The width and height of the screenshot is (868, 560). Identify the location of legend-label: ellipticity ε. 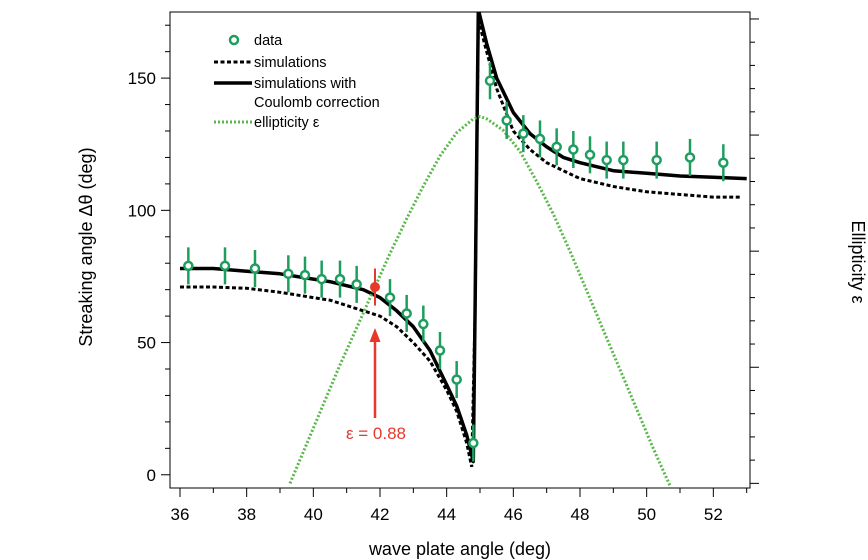
(287, 123).